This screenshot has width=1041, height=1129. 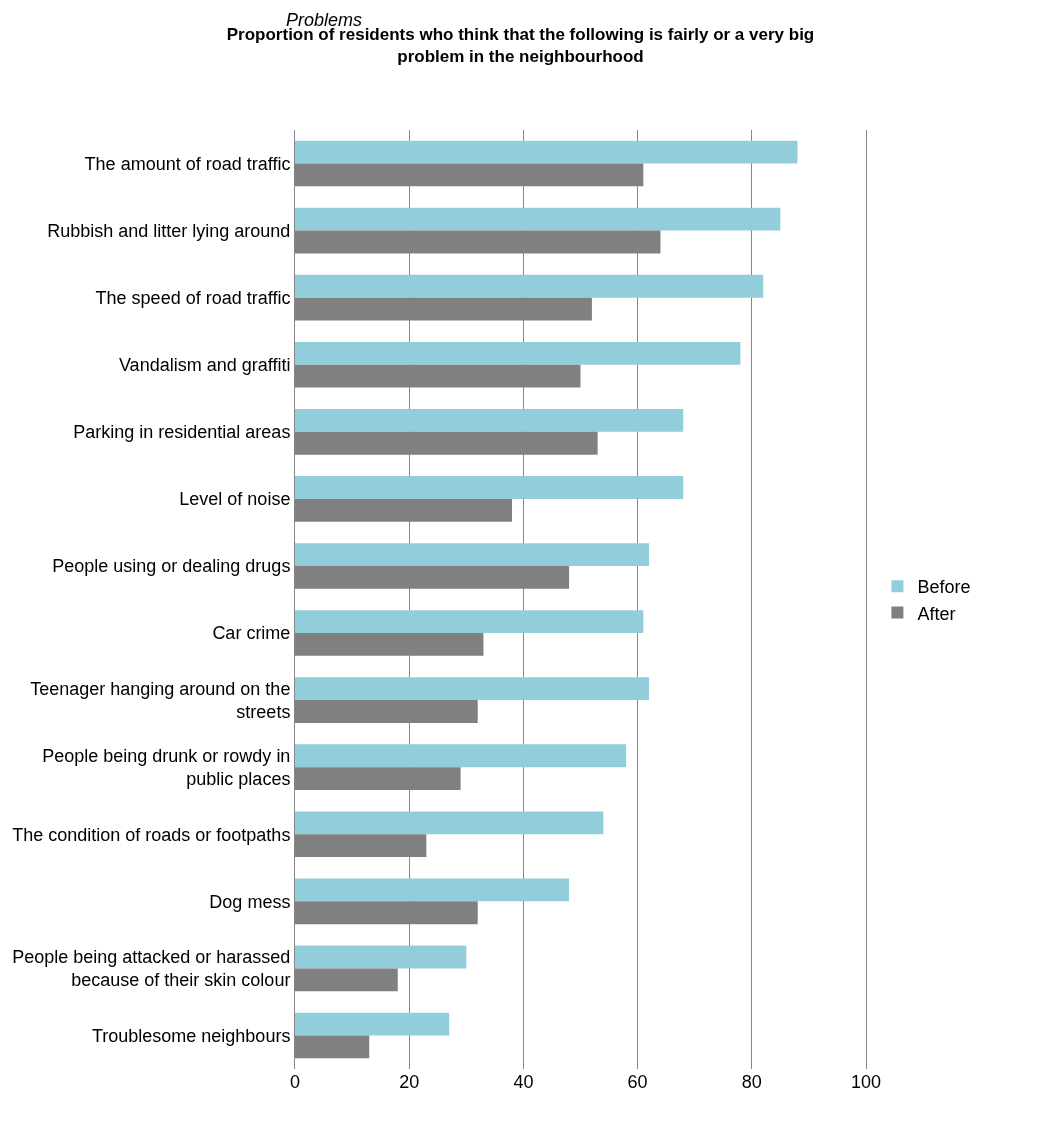 I want to click on x-tick-label: 20, so click(x=409, y=1082).